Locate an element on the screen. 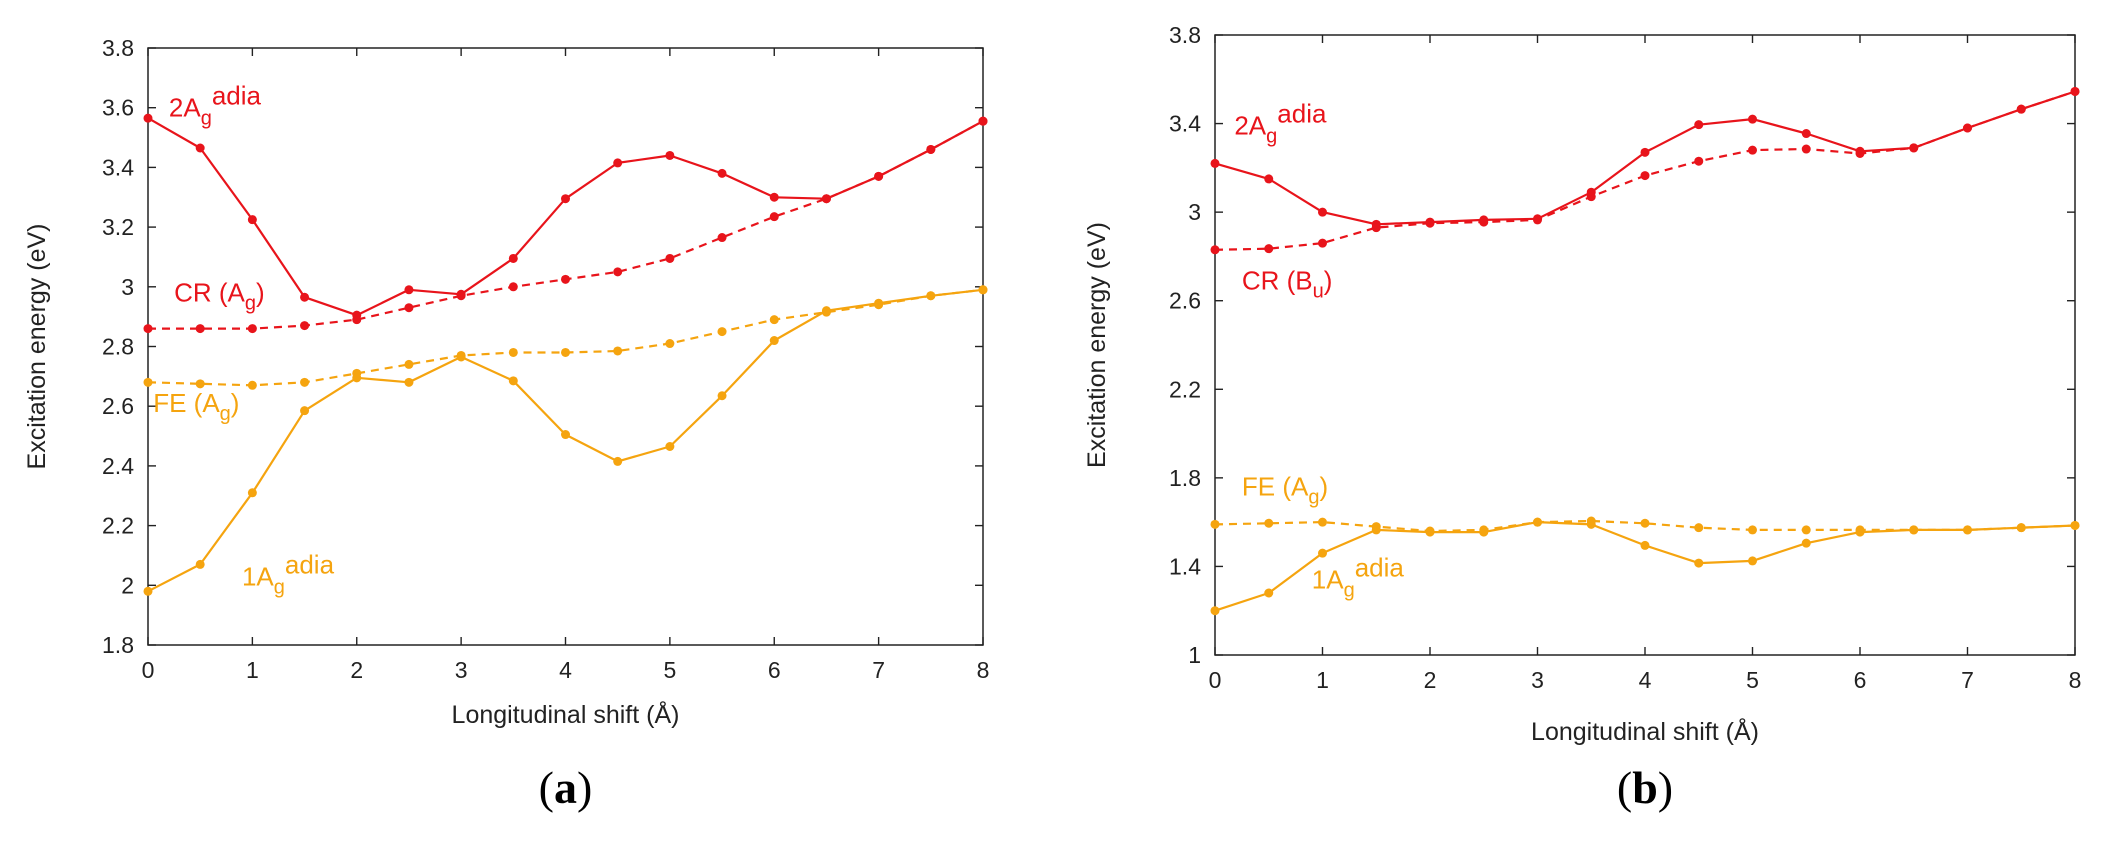  y-tick-label: 2 is located at coordinates (127, 585).